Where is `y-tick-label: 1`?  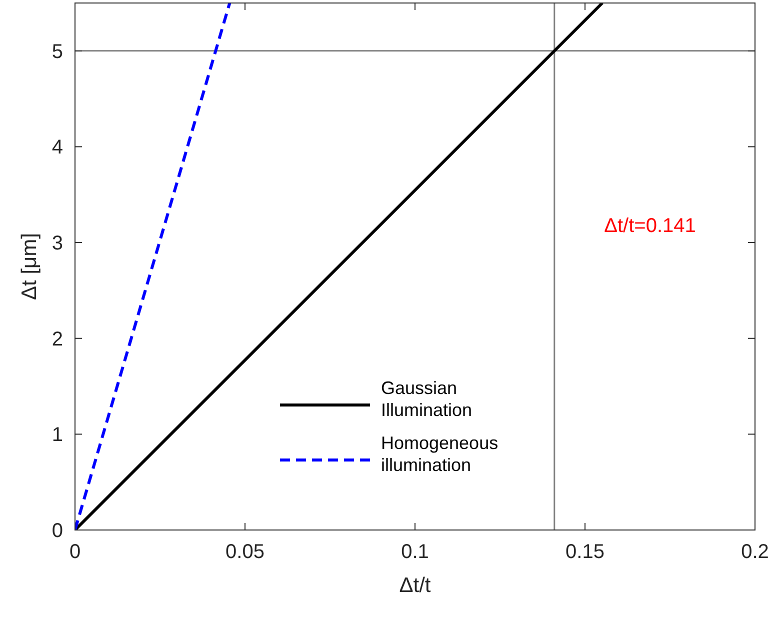 y-tick-label: 1 is located at coordinates (57, 435).